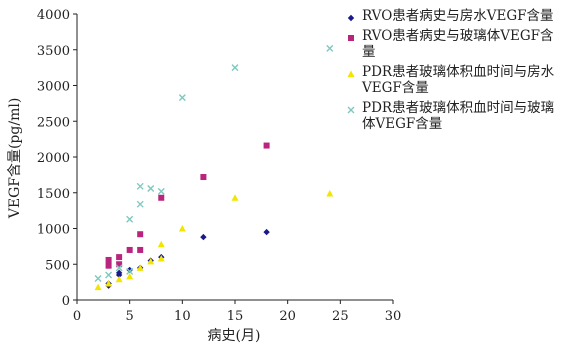 This screenshot has height=349, width=563. What do you see at coordinates (130, 316) in the screenshot?
I see `x-tick-label: 5` at bounding box center [130, 316].